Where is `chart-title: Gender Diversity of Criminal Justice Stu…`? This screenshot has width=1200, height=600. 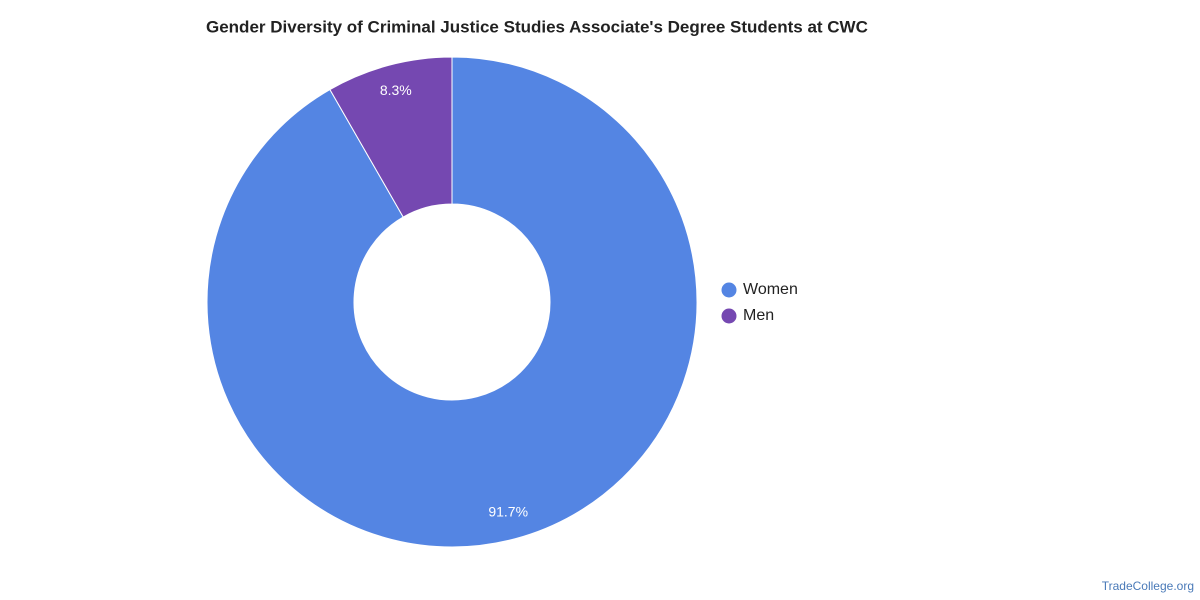 chart-title: Gender Diversity of Criminal Justice Stu… is located at coordinates (537, 26).